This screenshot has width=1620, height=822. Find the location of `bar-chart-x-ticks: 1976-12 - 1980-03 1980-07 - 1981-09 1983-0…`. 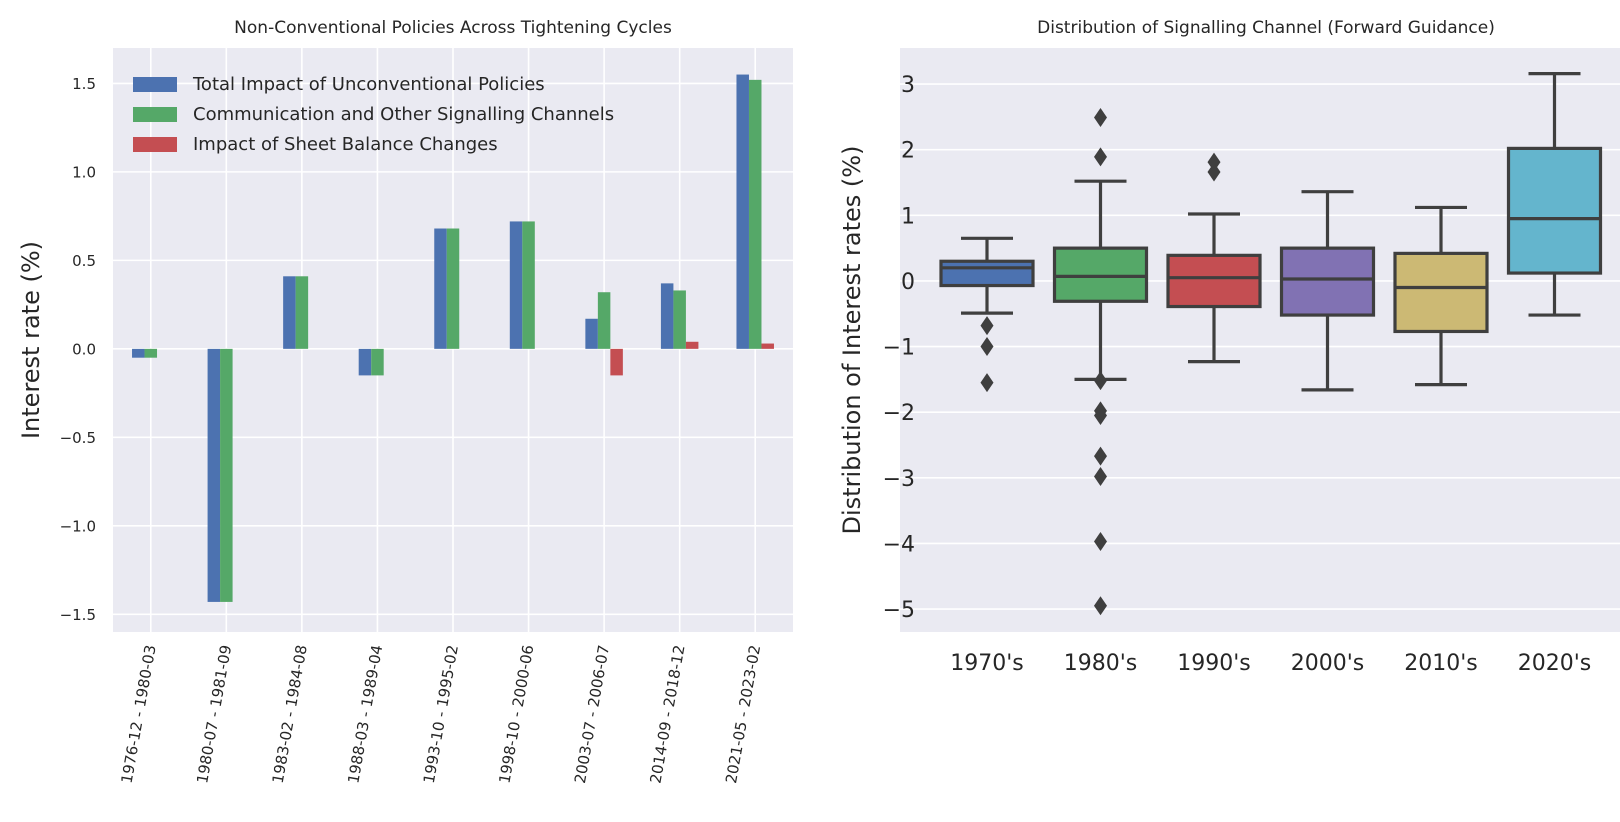

bar-chart-x-ticks: 1976-12 - 1980-03 1980-07 - 1981-09 1983-0… is located at coordinates (441, 714).